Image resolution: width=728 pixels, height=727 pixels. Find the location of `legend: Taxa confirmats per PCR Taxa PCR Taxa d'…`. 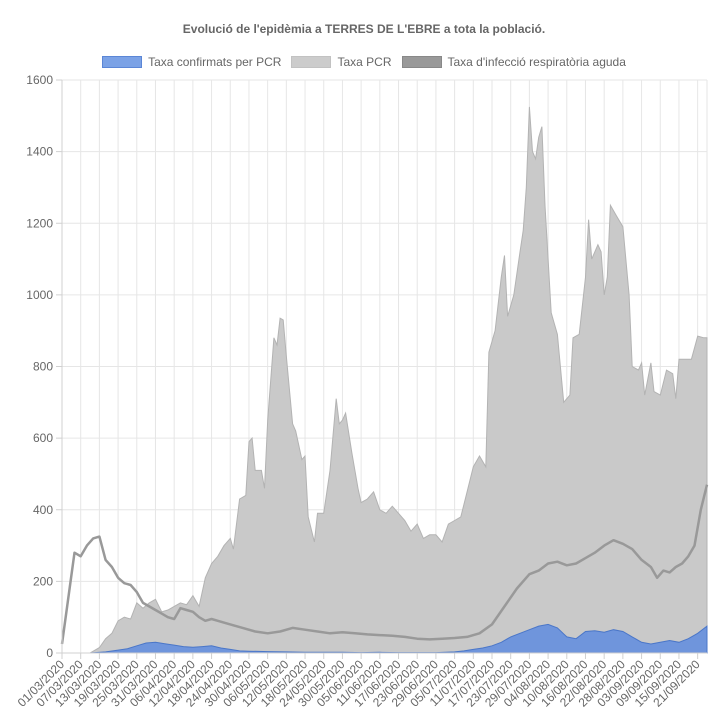

legend: Taxa confirmats per PCR Taxa PCR Taxa d'… is located at coordinates (364, 62).